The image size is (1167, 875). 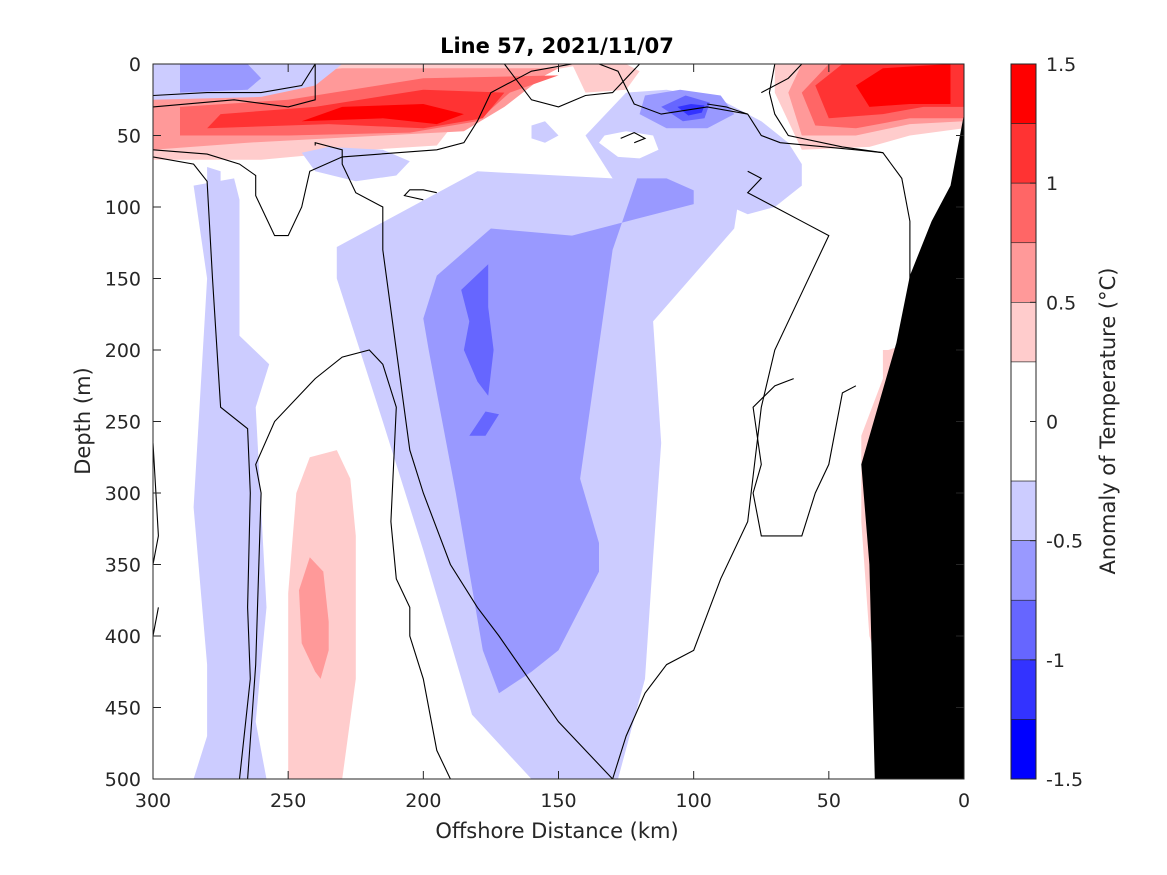 What do you see at coordinates (314, 618) in the screenshot?
I see `region-band-left-pink-inner` at bounding box center [314, 618].